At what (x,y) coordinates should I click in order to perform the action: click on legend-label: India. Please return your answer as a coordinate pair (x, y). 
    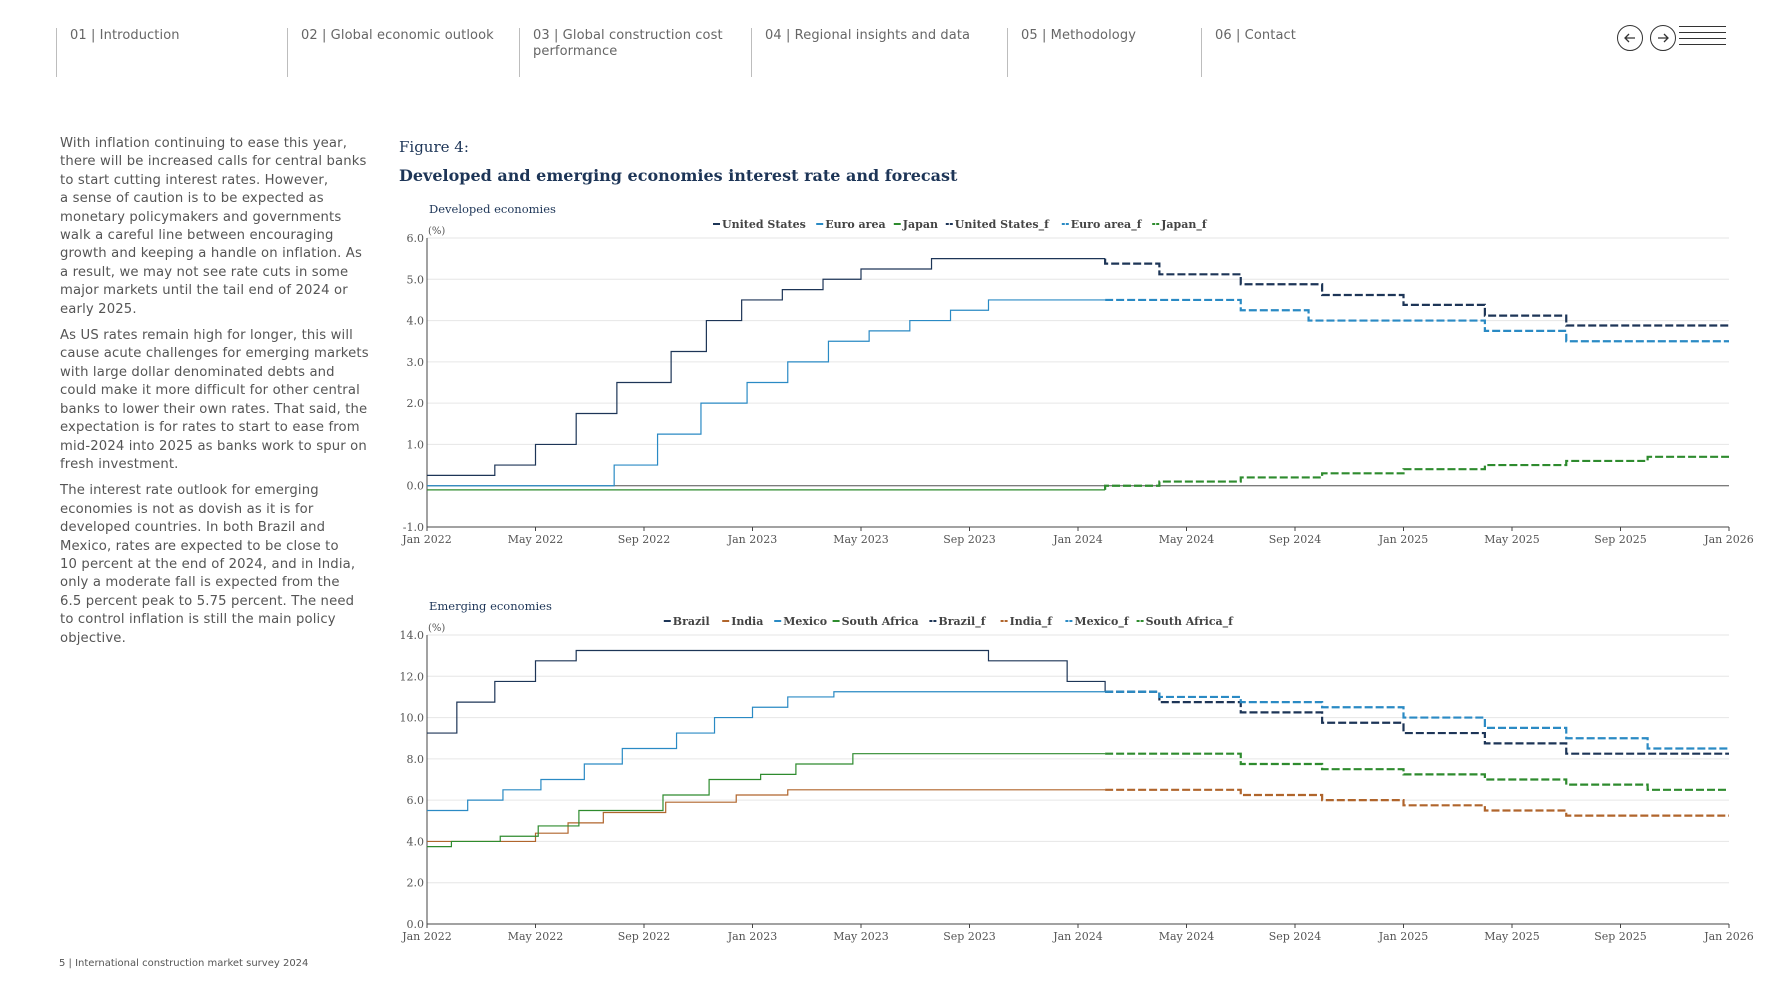
    Looking at the image, I should click on (747, 621).